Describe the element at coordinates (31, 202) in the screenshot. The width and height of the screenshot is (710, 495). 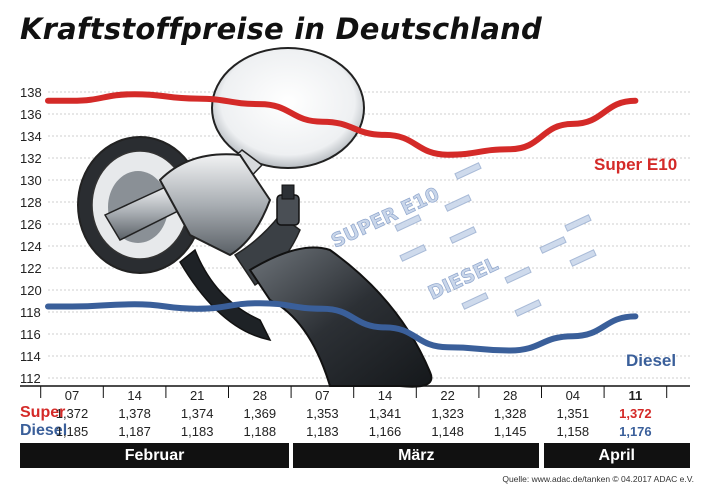
I see `y-tick-label: 128` at that location.